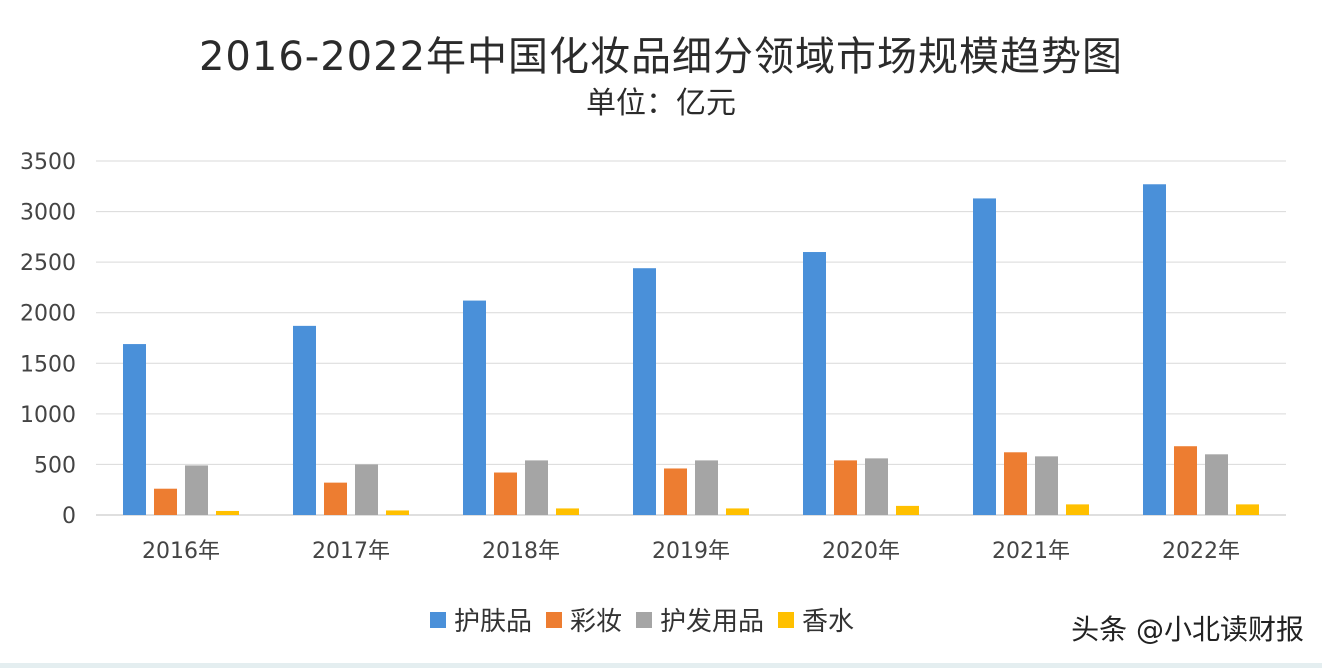 The height and width of the screenshot is (668, 1322). What do you see at coordinates (48, 314) in the screenshot?
I see `y-tick-label: 2000` at bounding box center [48, 314].